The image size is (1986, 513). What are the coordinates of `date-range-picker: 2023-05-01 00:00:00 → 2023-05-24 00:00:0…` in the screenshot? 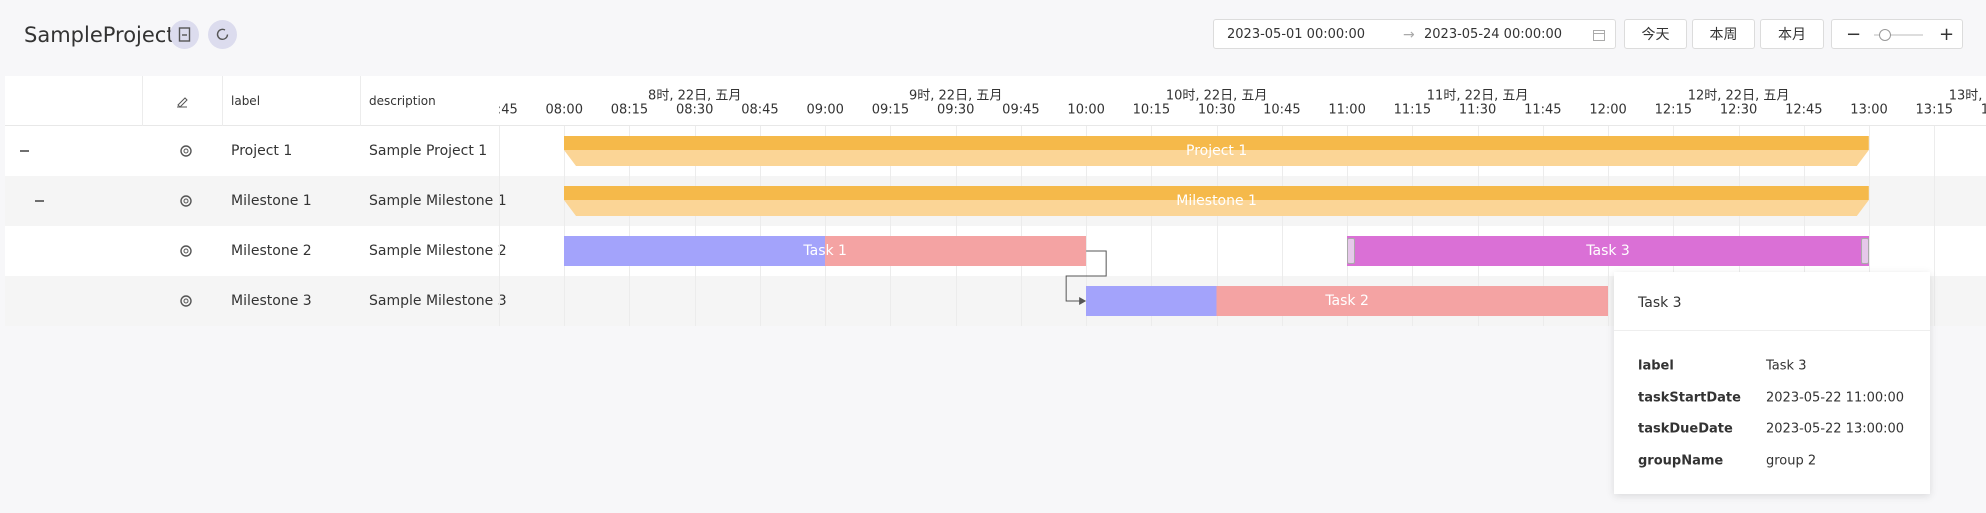 It's located at (1414, 34).